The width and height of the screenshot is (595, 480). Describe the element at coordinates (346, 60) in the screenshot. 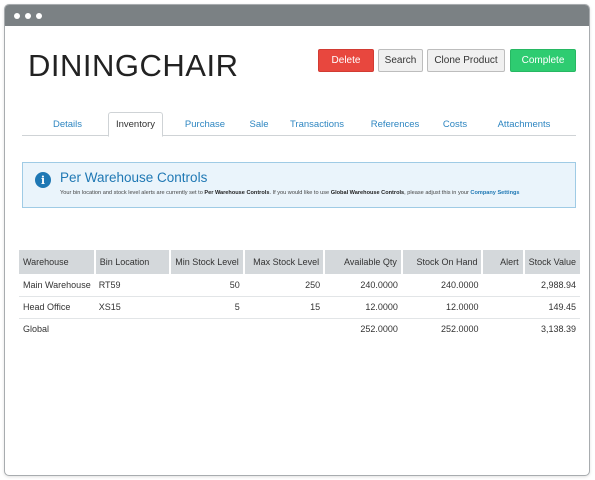

I see `delete-button: Delete` at that location.